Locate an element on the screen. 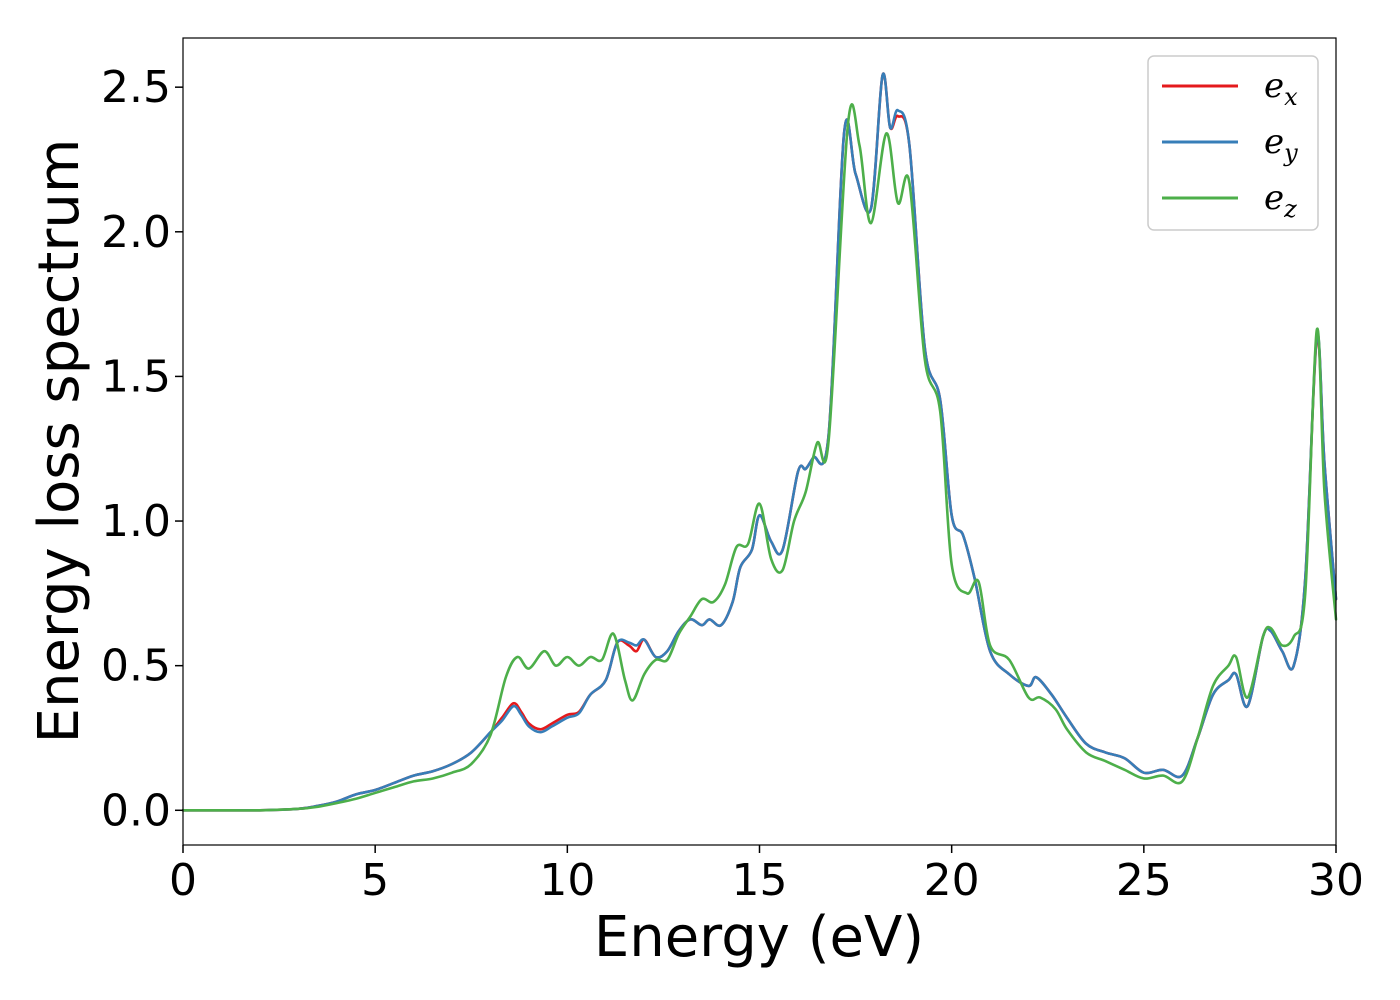  y-tick-label: 0.0 is located at coordinates (136, 810).